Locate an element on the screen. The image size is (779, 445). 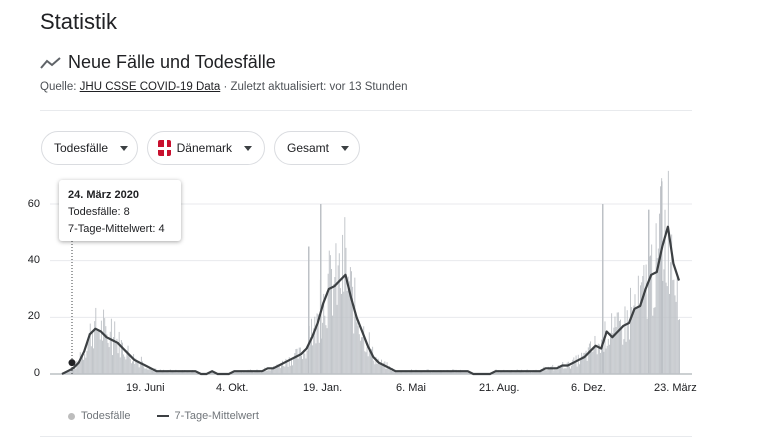
x-tick-label: 6. Mai is located at coordinates (411, 388).